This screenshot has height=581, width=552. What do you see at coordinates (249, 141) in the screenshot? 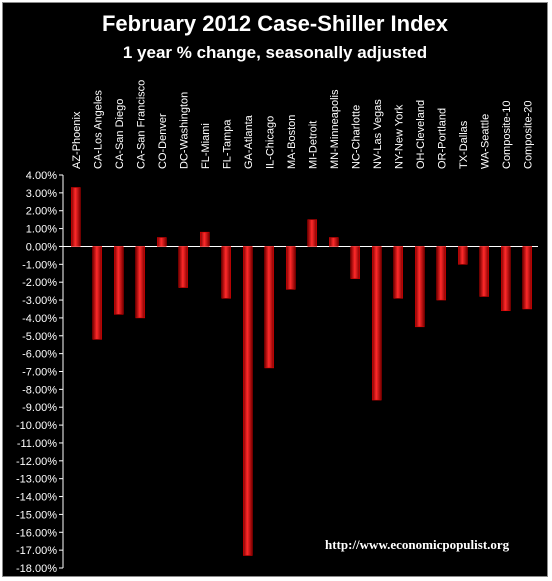
I see `category-label: GA-Atlanta` at bounding box center [249, 141].